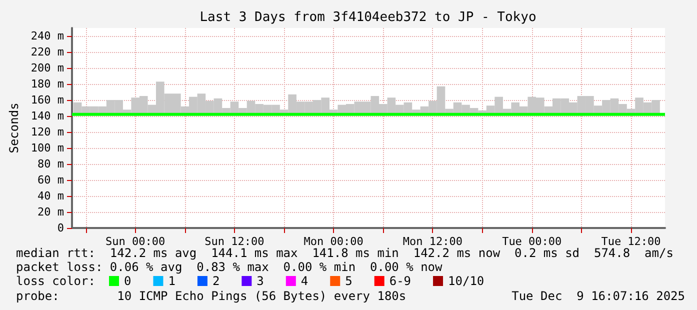  I want to click on x-tick-label: Tue 12:00, so click(631, 241).